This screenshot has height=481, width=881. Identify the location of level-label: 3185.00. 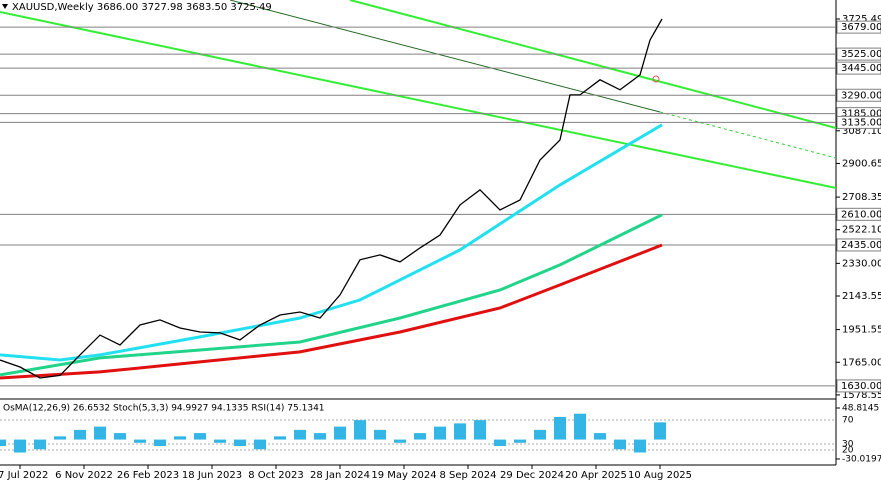
(861, 114).